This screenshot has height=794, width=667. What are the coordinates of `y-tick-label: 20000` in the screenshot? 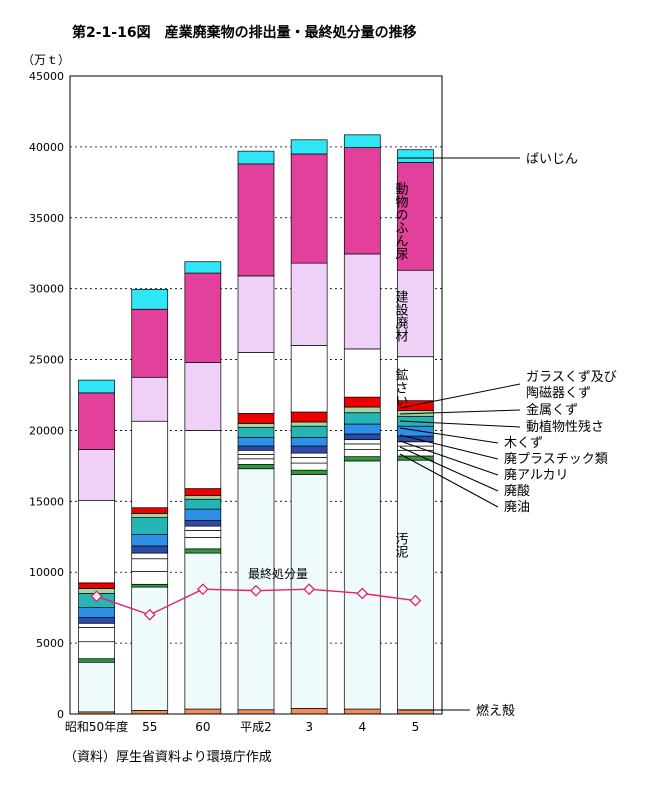 It's located at (46, 430).